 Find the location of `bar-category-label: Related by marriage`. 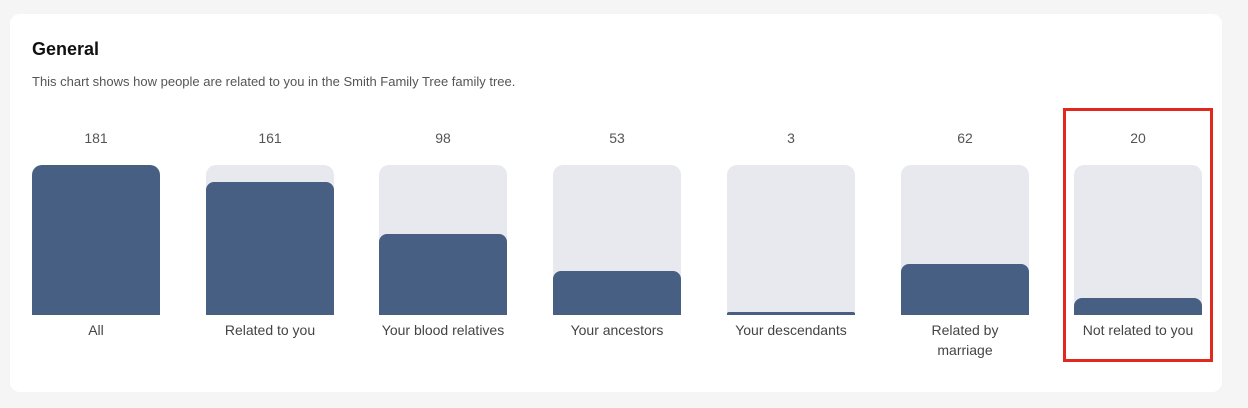

bar-category-label: Related by marriage is located at coordinates (965, 340).